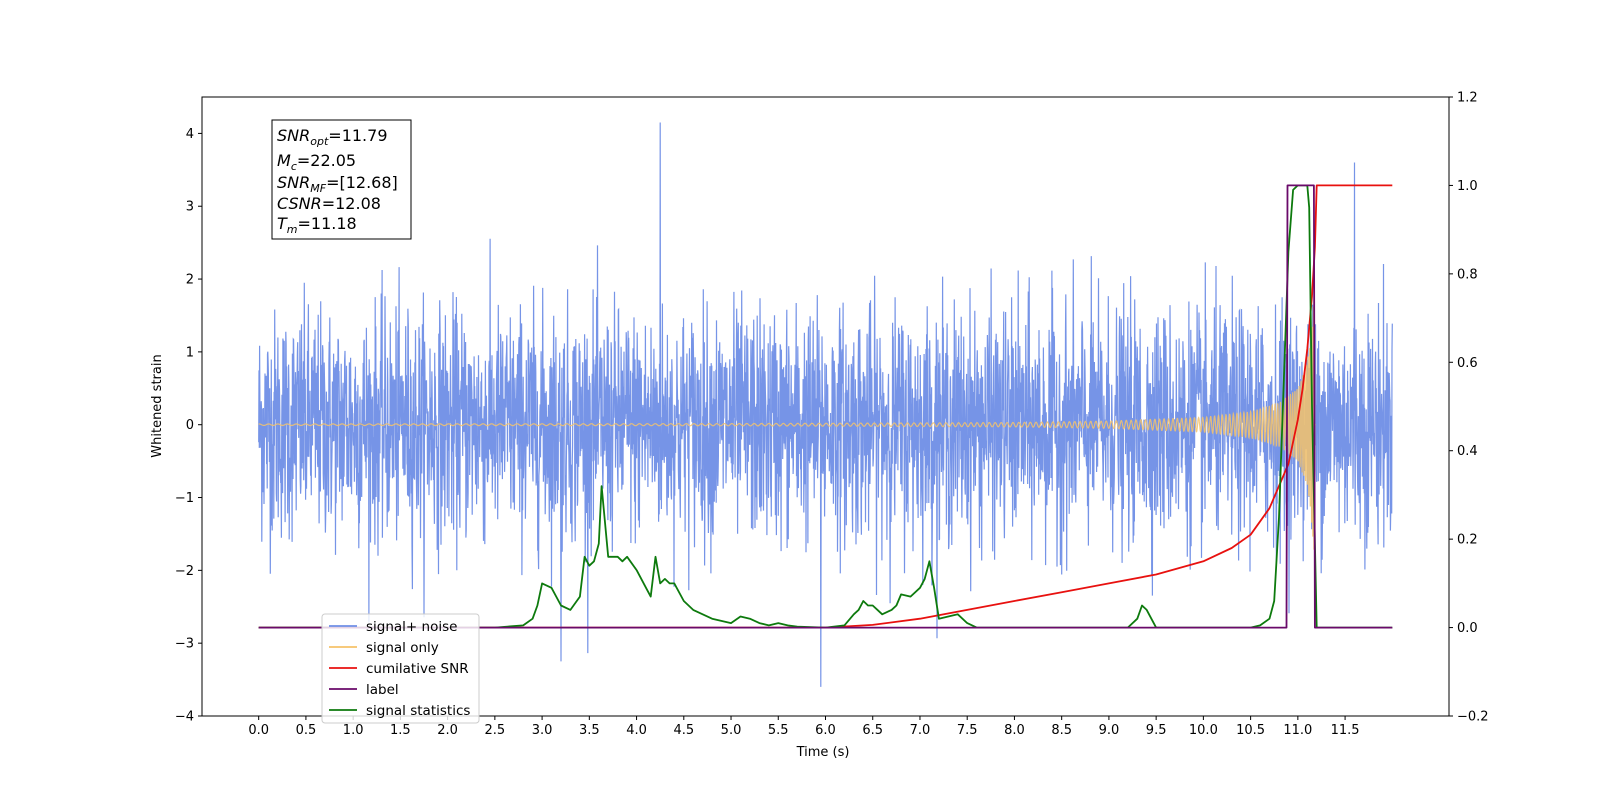 Image resolution: width=1600 pixels, height=800 pixels. What do you see at coordinates (184, 498) in the screenshot?
I see `y-tick-label: −1` at bounding box center [184, 498].